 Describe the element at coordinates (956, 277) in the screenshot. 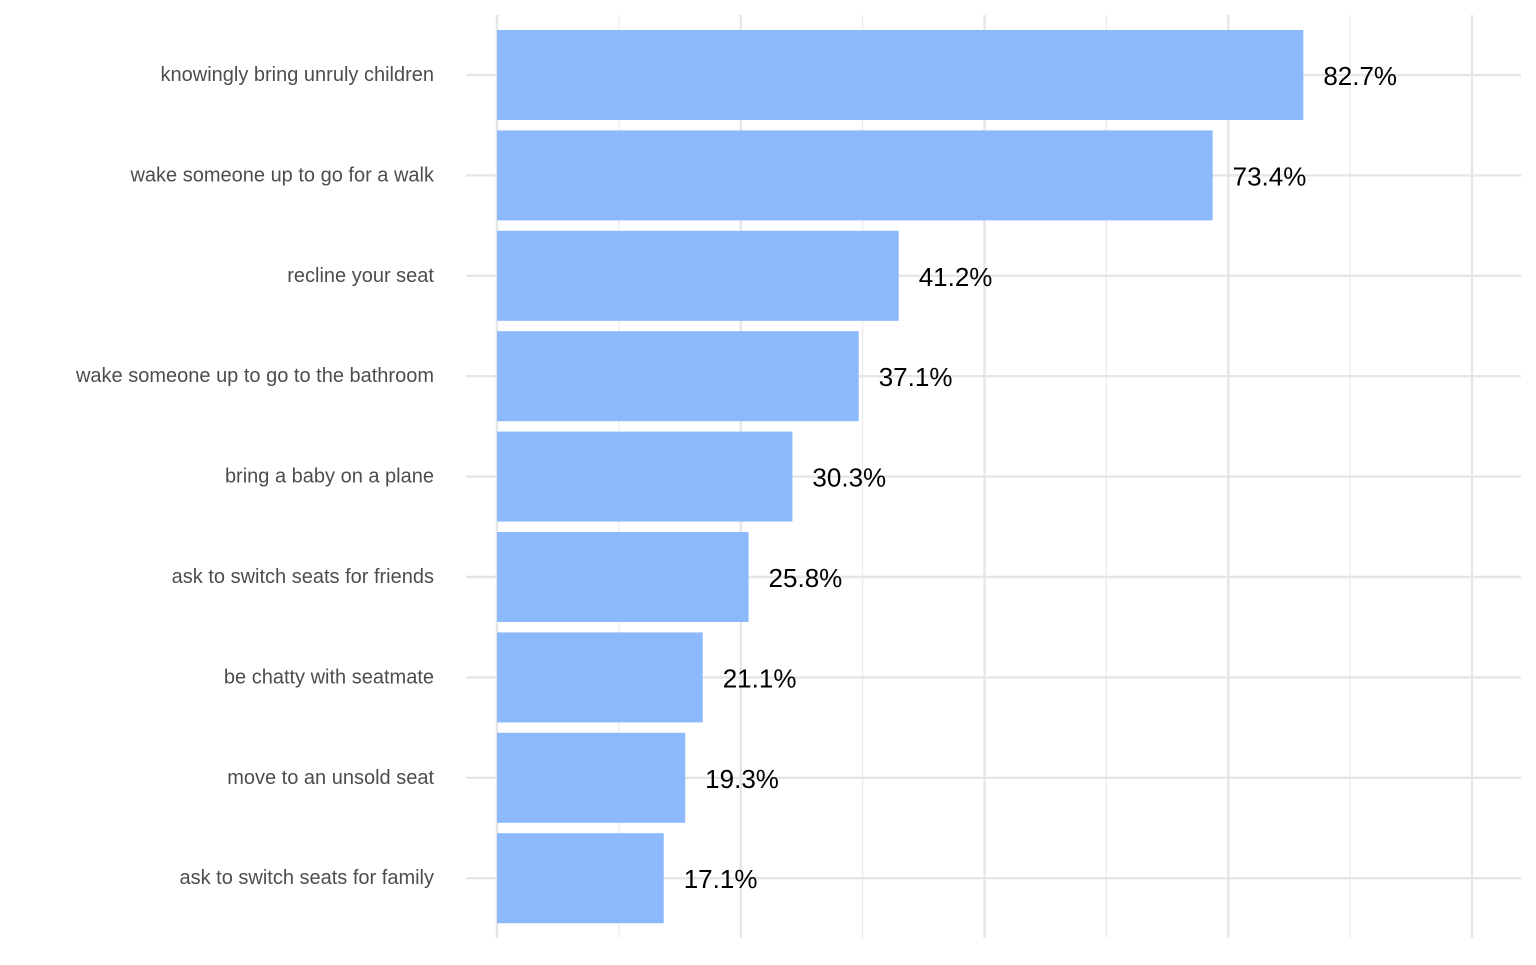

I see `value-label: 41.2%` at that location.